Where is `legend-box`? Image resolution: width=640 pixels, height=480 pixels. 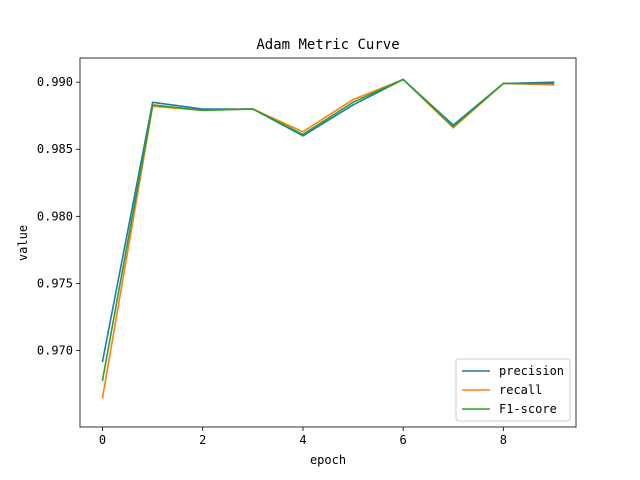
legend-box is located at coordinates (513, 390).